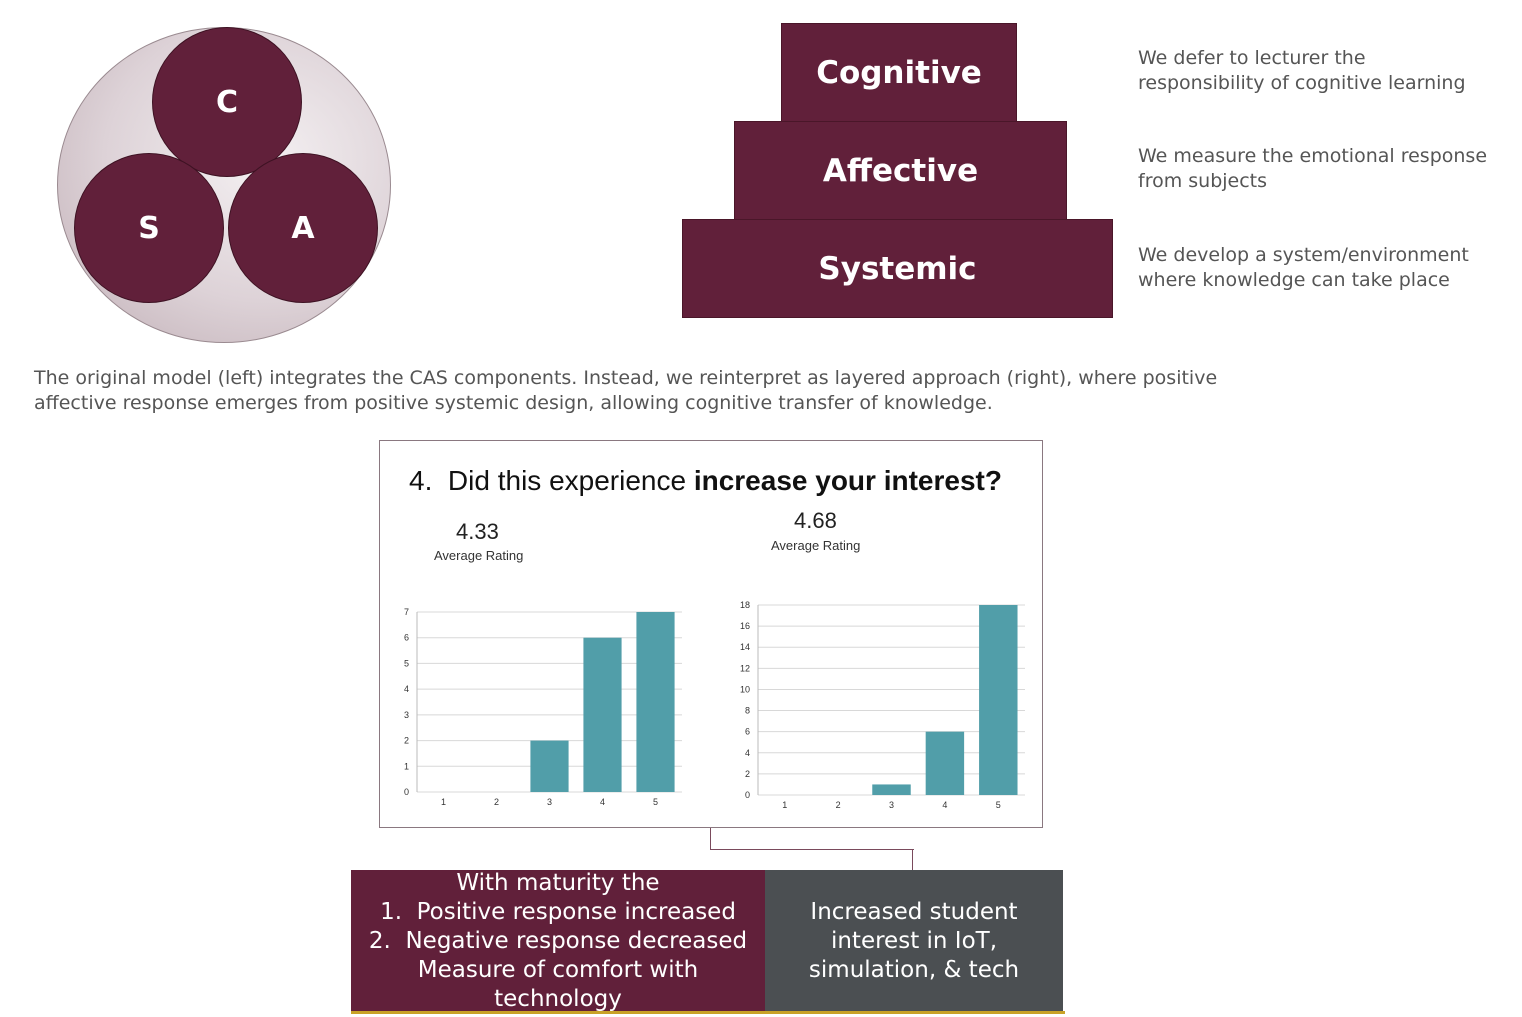 Image resolution: width=1522 pixels, height=1017 pixels. Describe the element at coordinates (816, 545) in the screenshot. I see `average-rating-label-right: Average Rating` at that location.